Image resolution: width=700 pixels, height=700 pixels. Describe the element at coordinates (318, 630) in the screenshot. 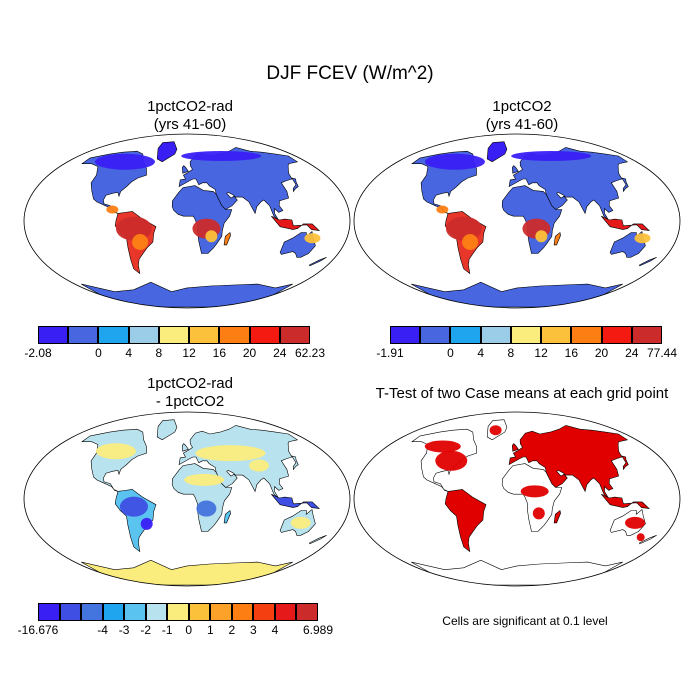

I see `colorbar-tick-label: 6.989` at that location.